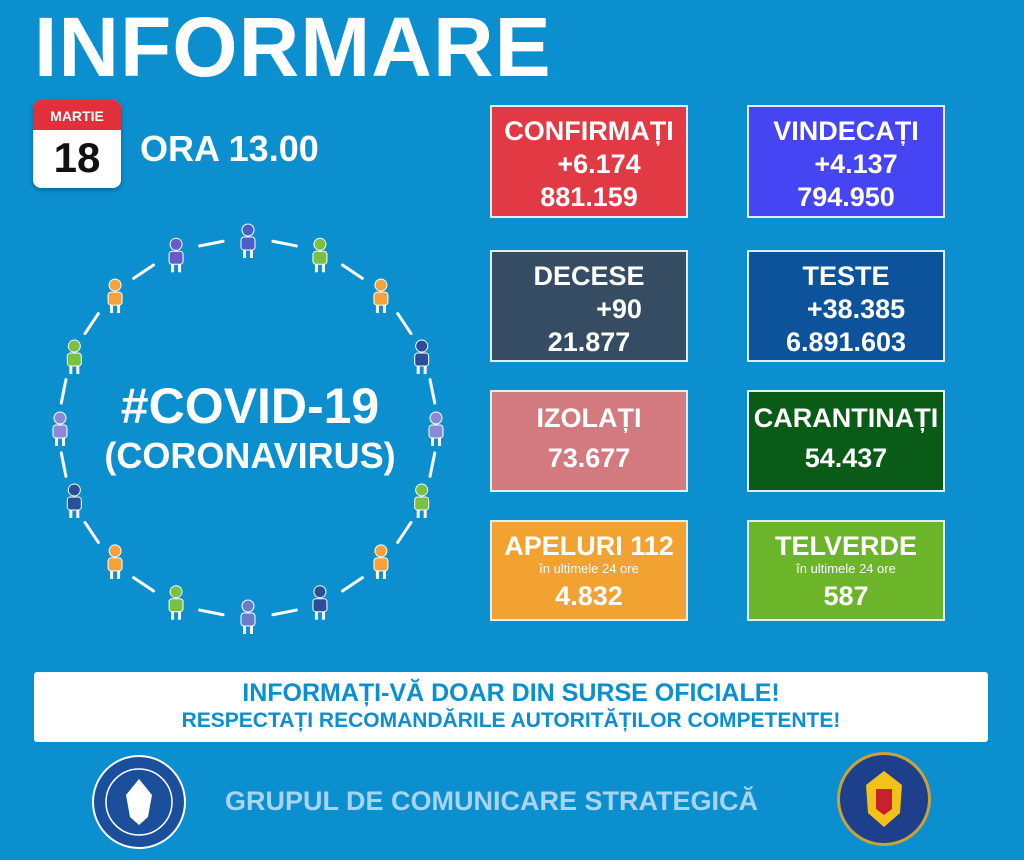 This screenshot has width=1024, height=860. What do you see at coordinates (511, 693) in the screenshot?
I see `advisory-line-1: INFORMAȚI-VĂ DOAR DIN SURSE OFICIALE!` at bounding box center [511, 693].